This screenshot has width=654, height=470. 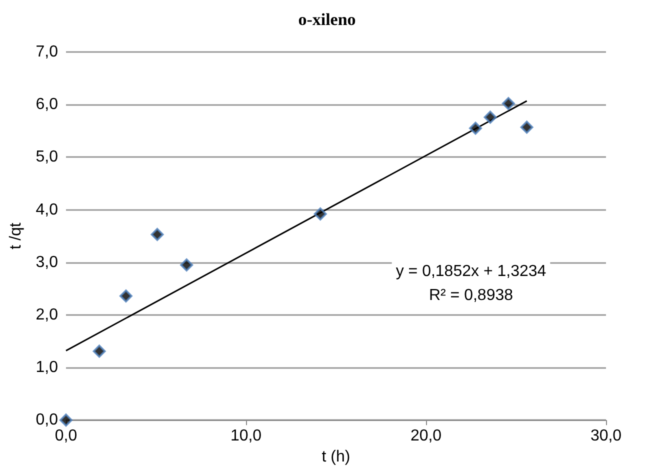 I want to click on chart-title: o-xileno, so click(x=327, y=19).